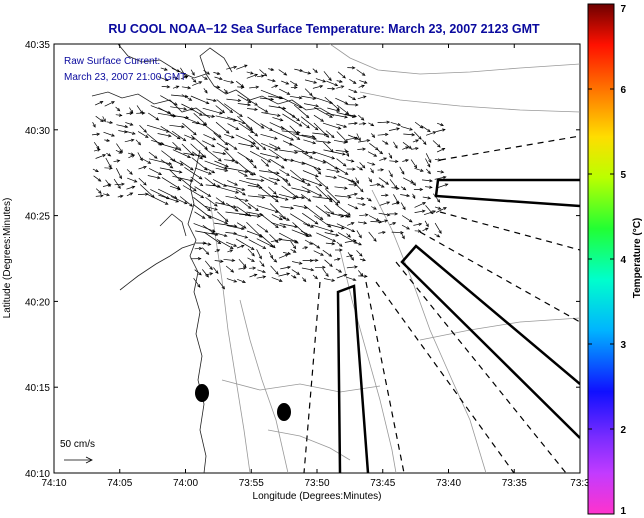 This screenshot has width=644, height=518. I want to click on x-tick-label: 74:10, so click(53, 483).